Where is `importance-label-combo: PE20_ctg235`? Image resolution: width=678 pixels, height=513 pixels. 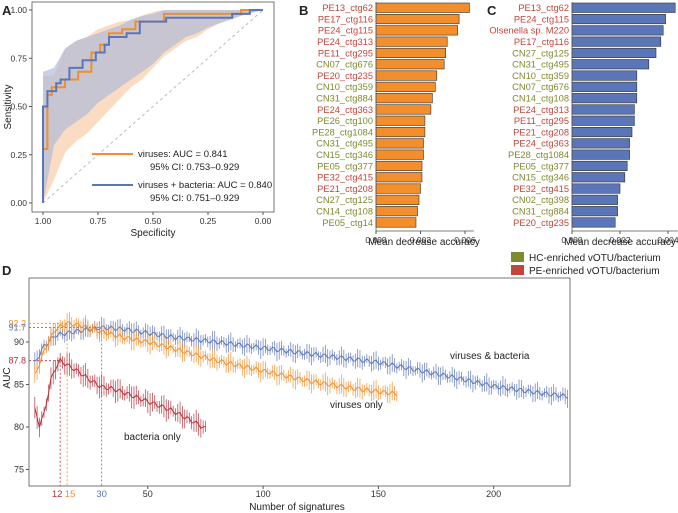 importance-label-combo: PE20_ctg235 is located at coordinates (541, 223).